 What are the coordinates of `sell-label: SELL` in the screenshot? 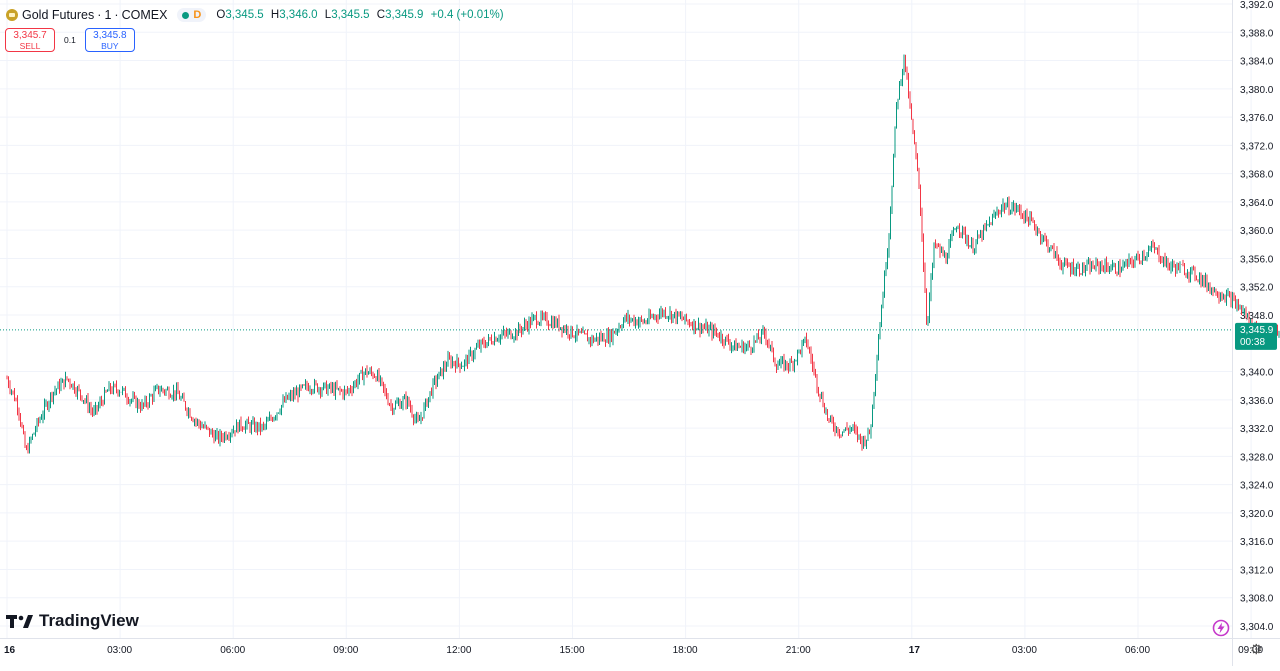 It's located at (30, 46).